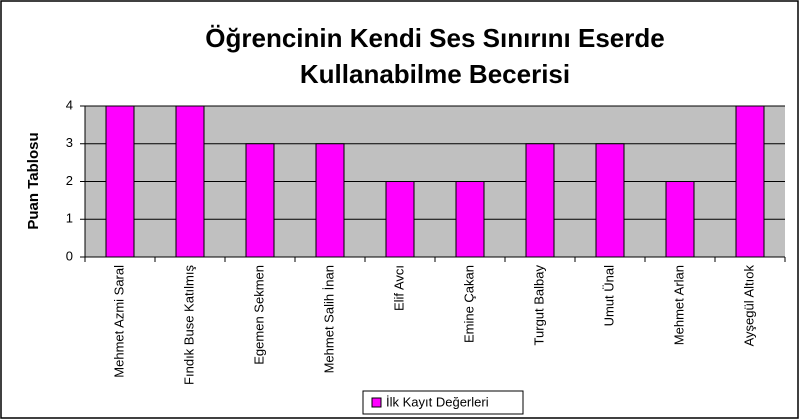 The height and width of the screenshot is (419, 800). Describe the element at coordinates (69, 218) in the screenshot. I see `y-tick-label: 1` at that location.